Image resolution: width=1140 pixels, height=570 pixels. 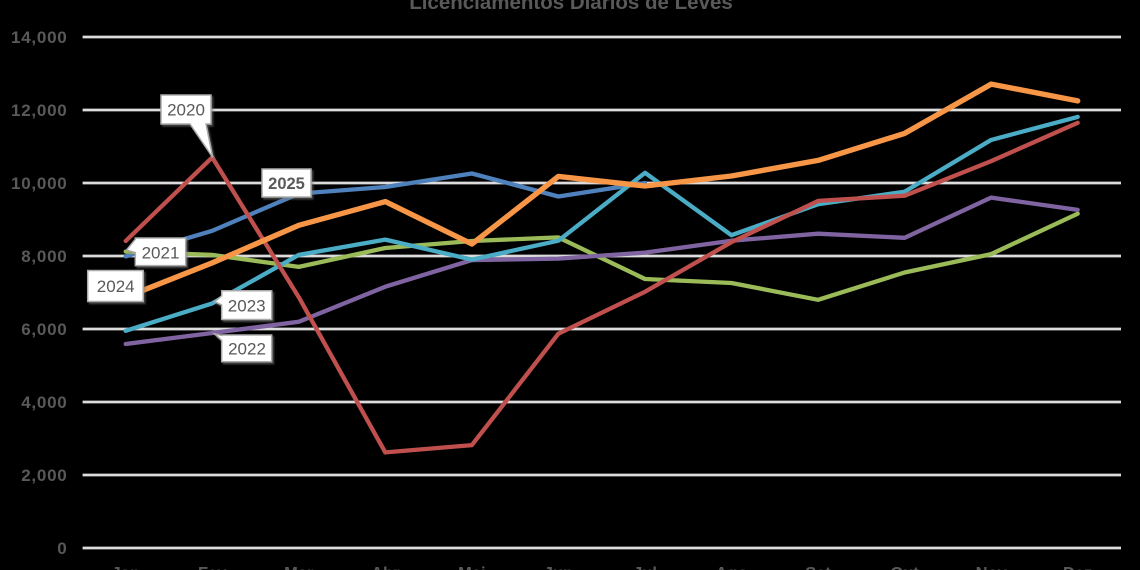 I want to click on svg-text: Jan, so click(x=125, y=567).